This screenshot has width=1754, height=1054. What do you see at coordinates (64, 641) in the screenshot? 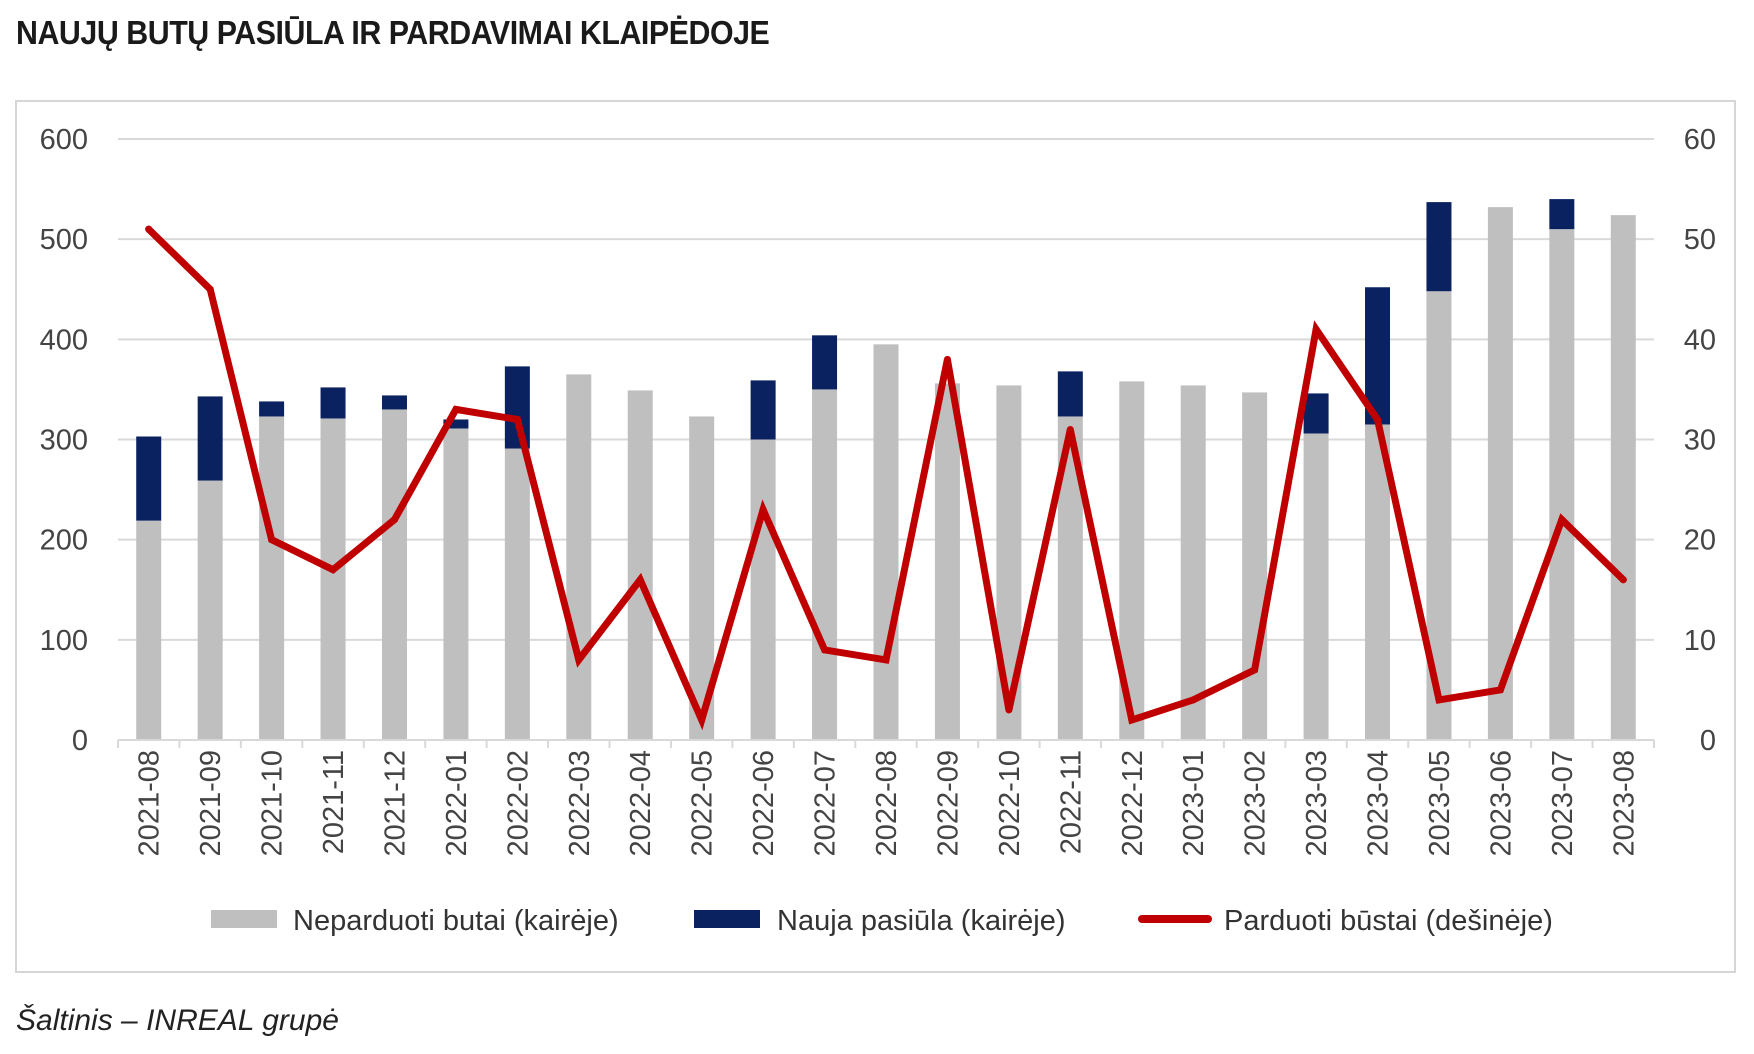
I see `y-left-tick-label: 100` at bounding box center [64, 641].